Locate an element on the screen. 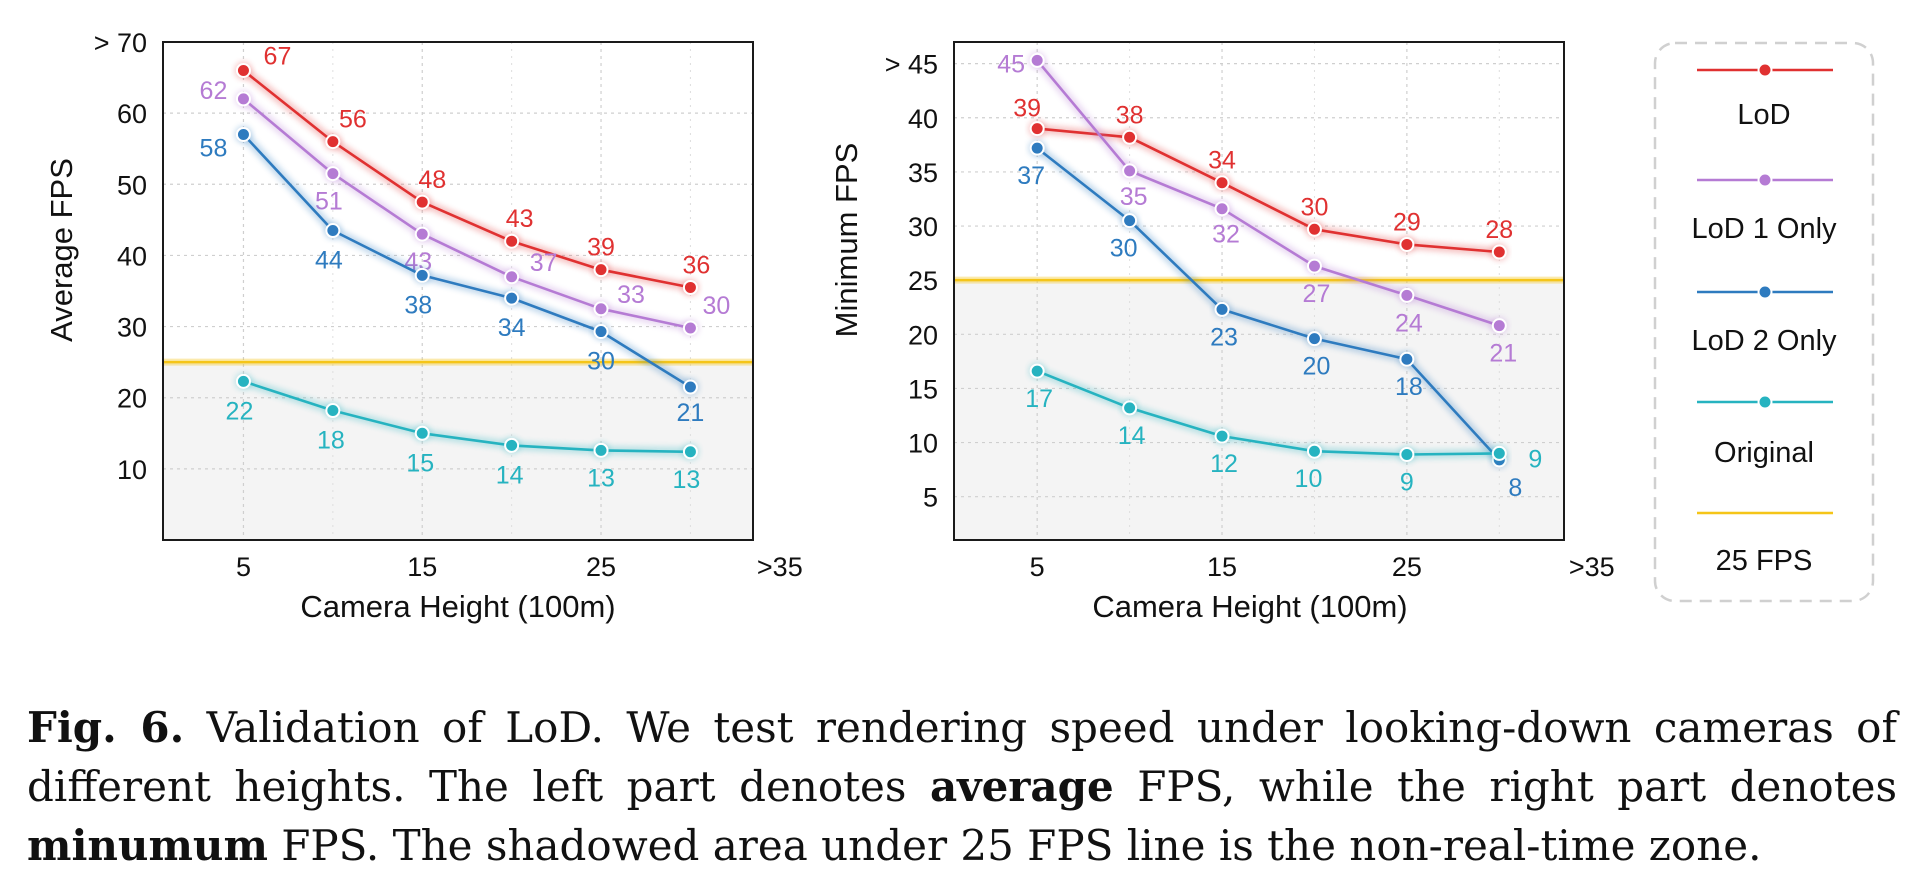  avg-lod-line is located at coordinates (466, 179).